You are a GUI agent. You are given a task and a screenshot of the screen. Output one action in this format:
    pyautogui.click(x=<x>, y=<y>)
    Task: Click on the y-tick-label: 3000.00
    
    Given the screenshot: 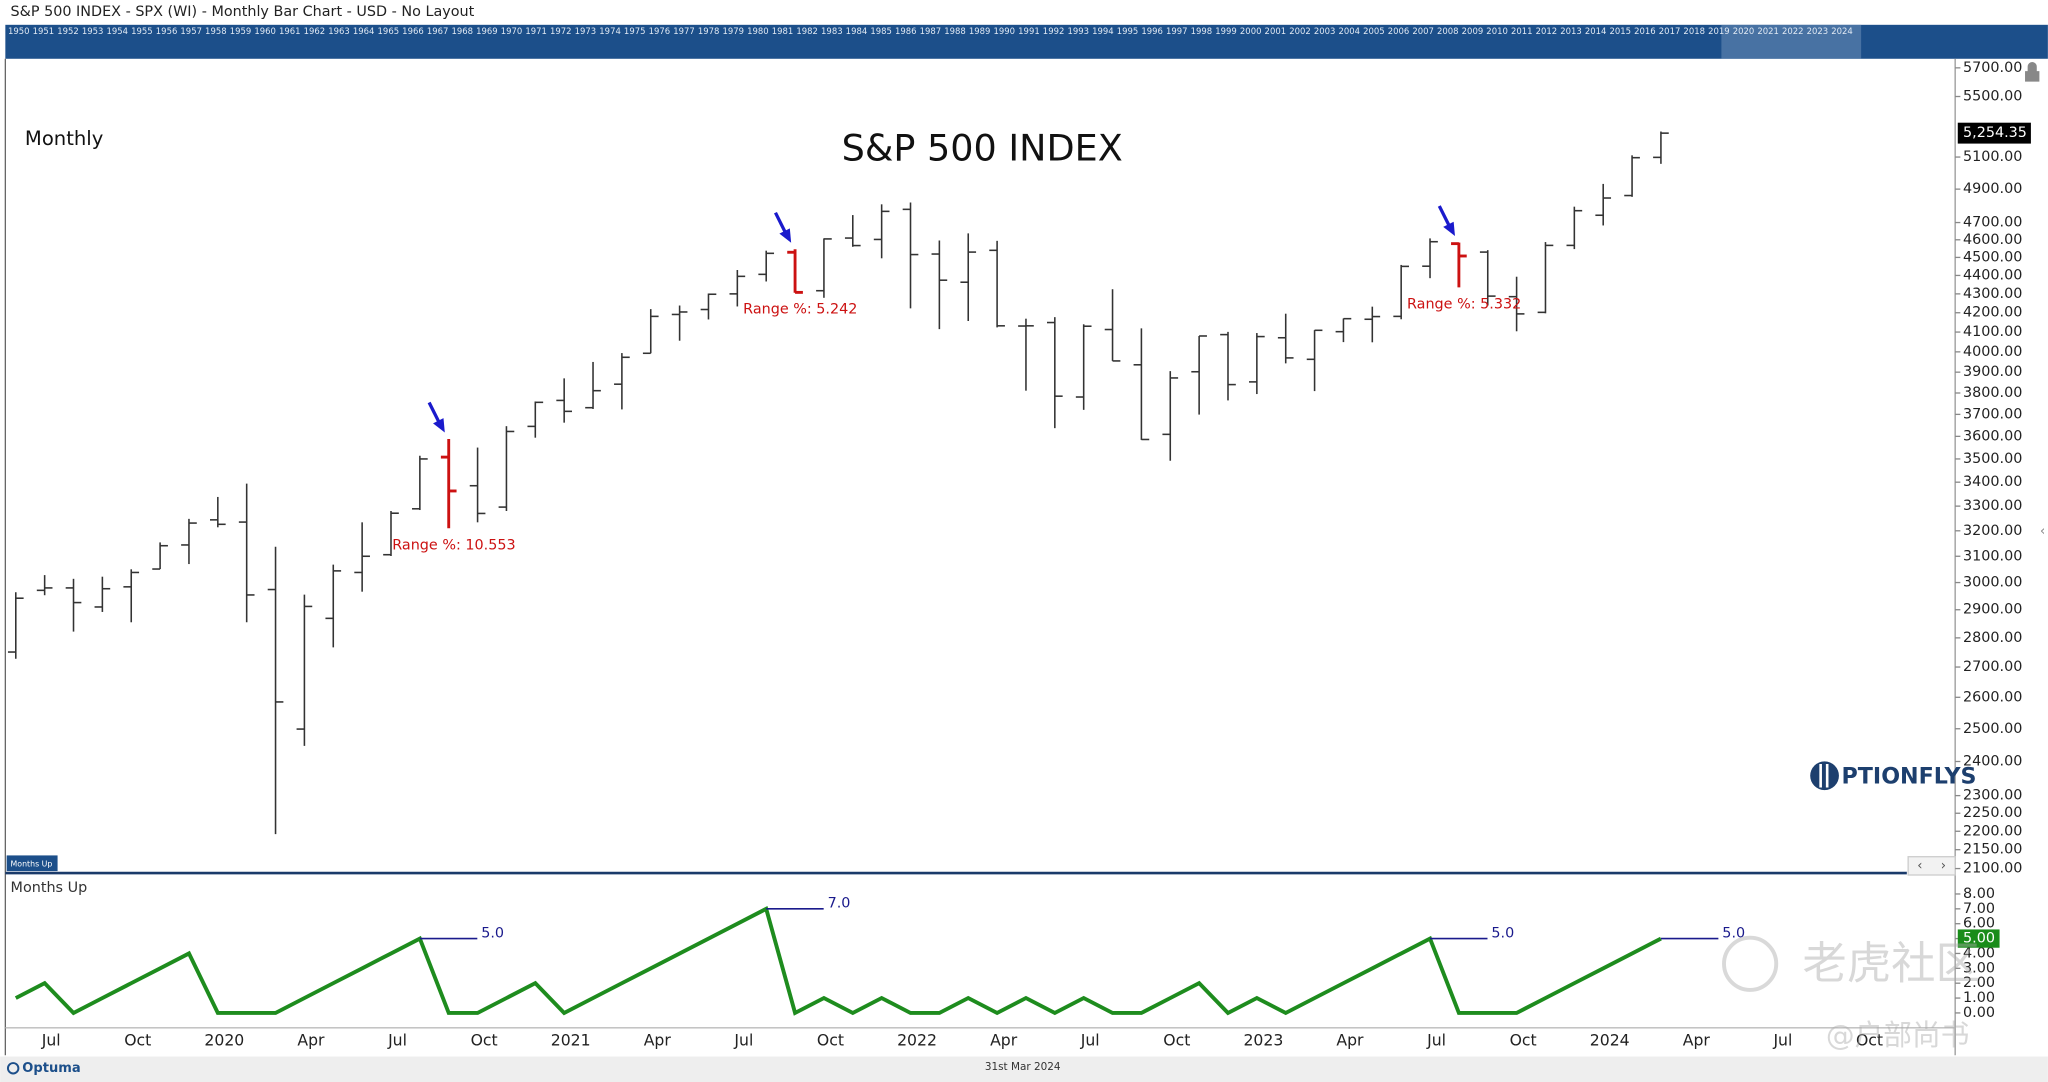 What is the action you would take?
    pyautogui.click(x=1992, y=583)
    